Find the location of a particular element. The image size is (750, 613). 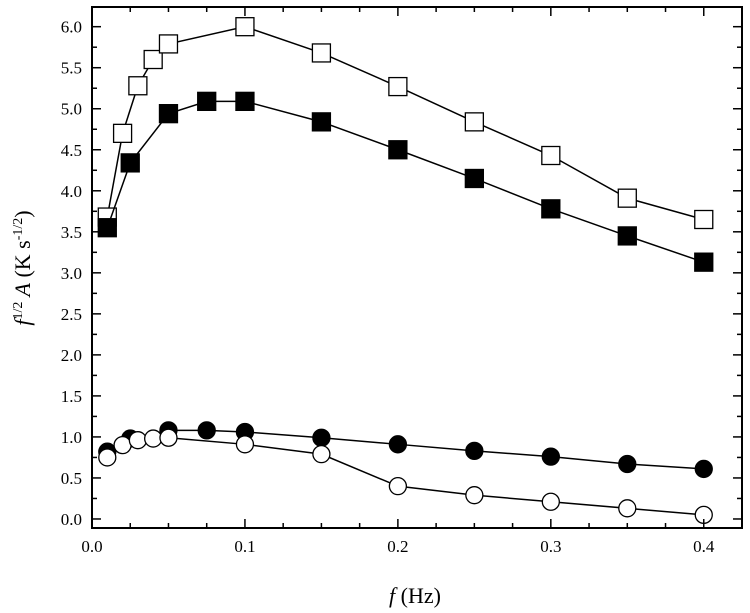

y-tick-label: 2.5 is located at coordinates (71, 314).